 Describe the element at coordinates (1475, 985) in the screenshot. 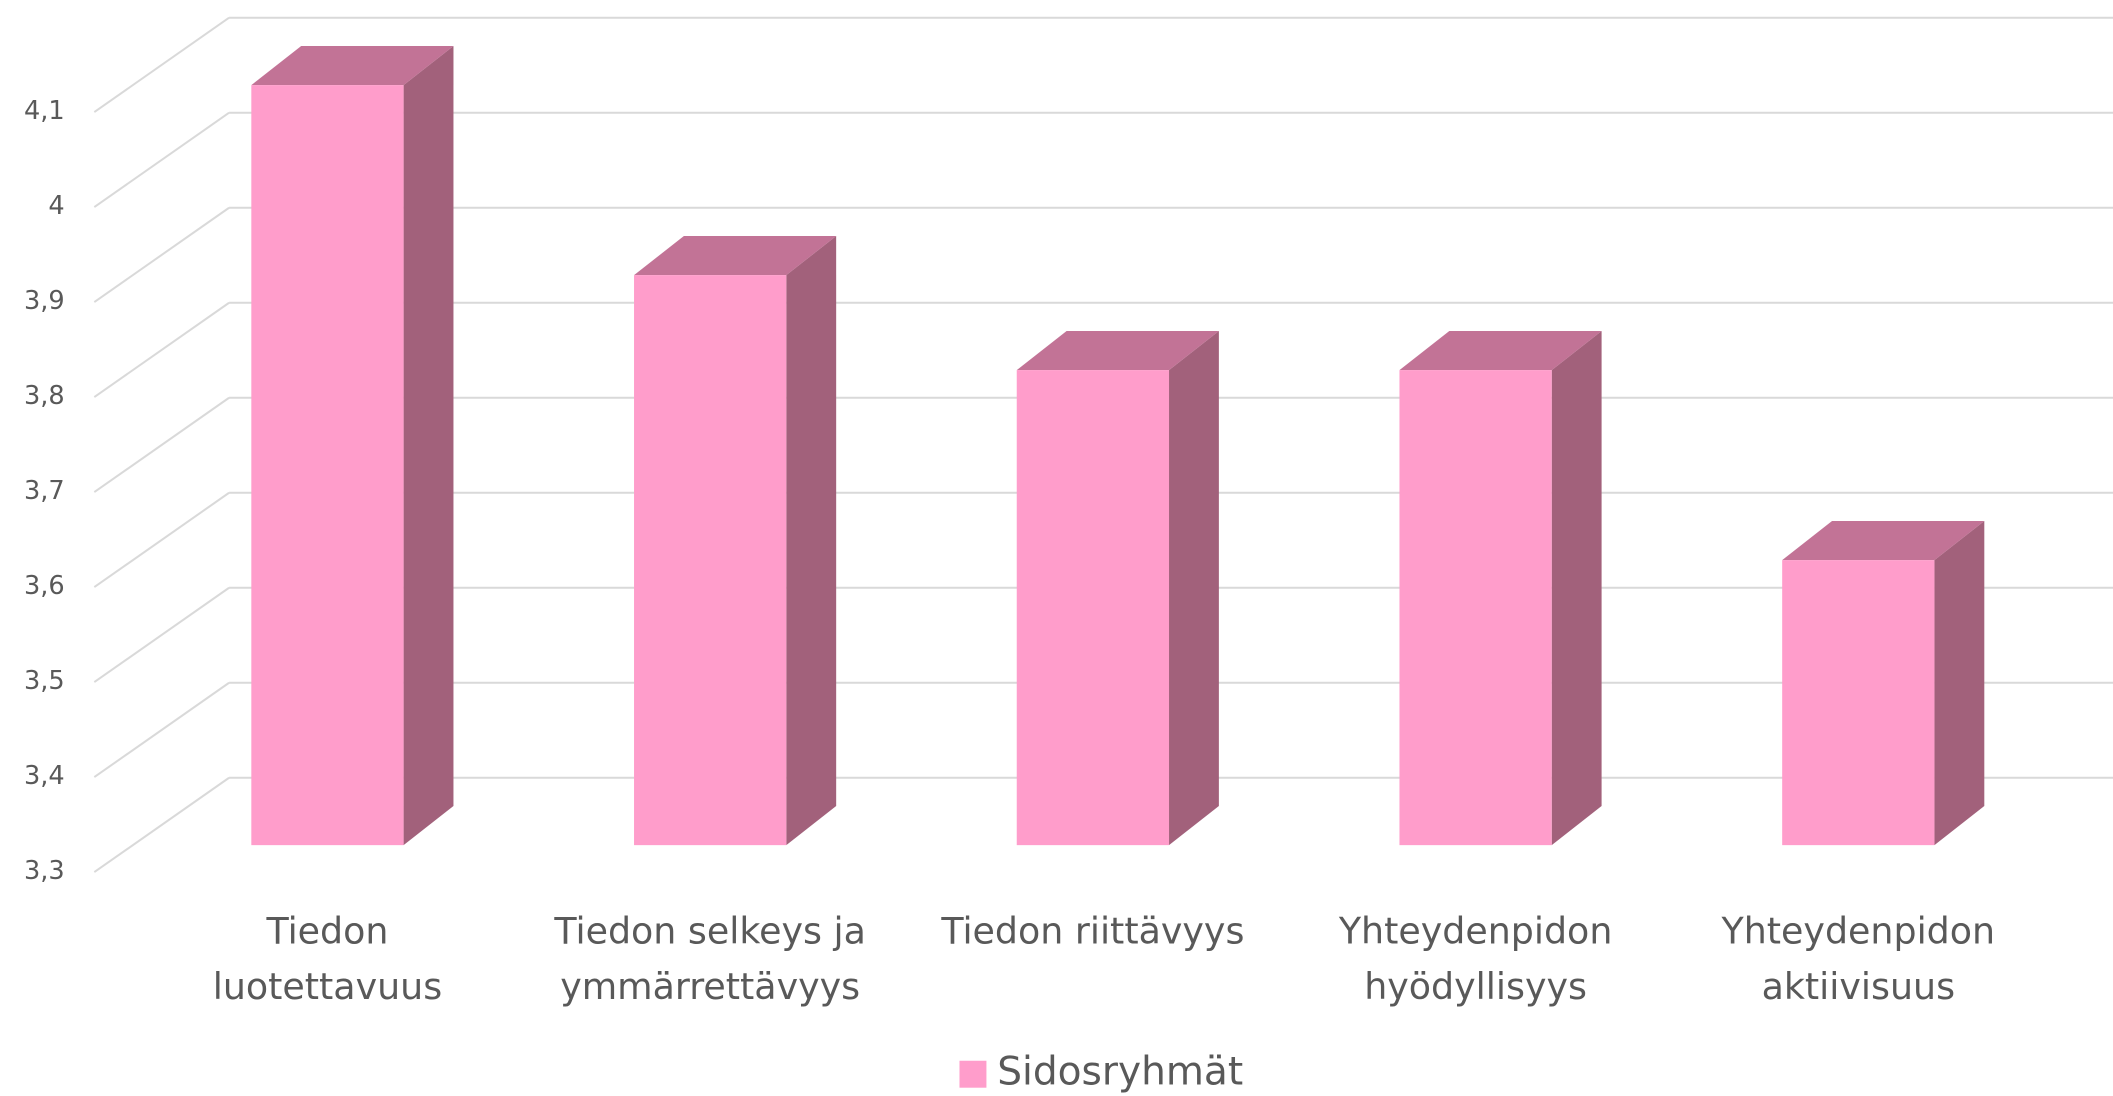

I see `x-tick-label-line: hyödyllisyys` at that location.